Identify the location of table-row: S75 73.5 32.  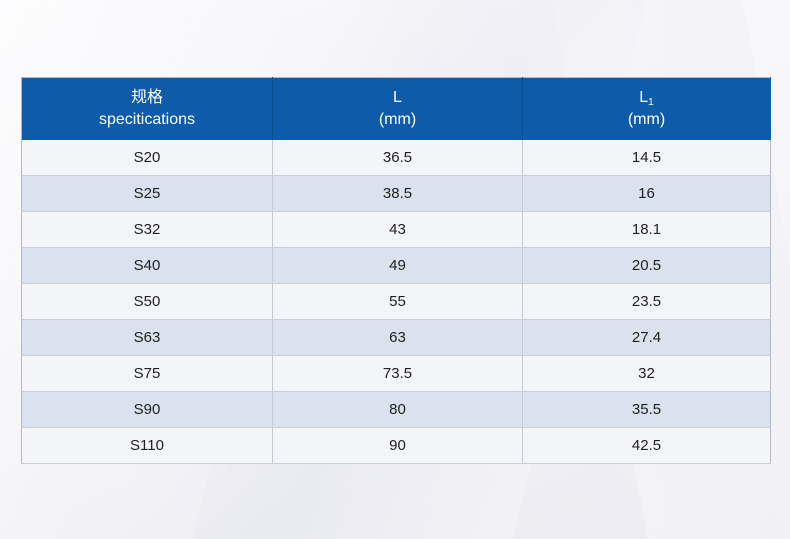
(396, 373).